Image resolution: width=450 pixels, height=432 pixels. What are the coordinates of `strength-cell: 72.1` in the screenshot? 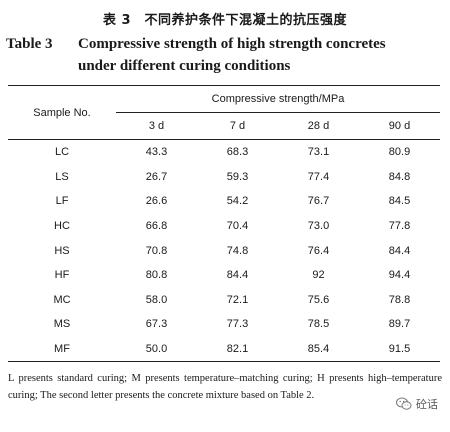 It's located at (237, 299).